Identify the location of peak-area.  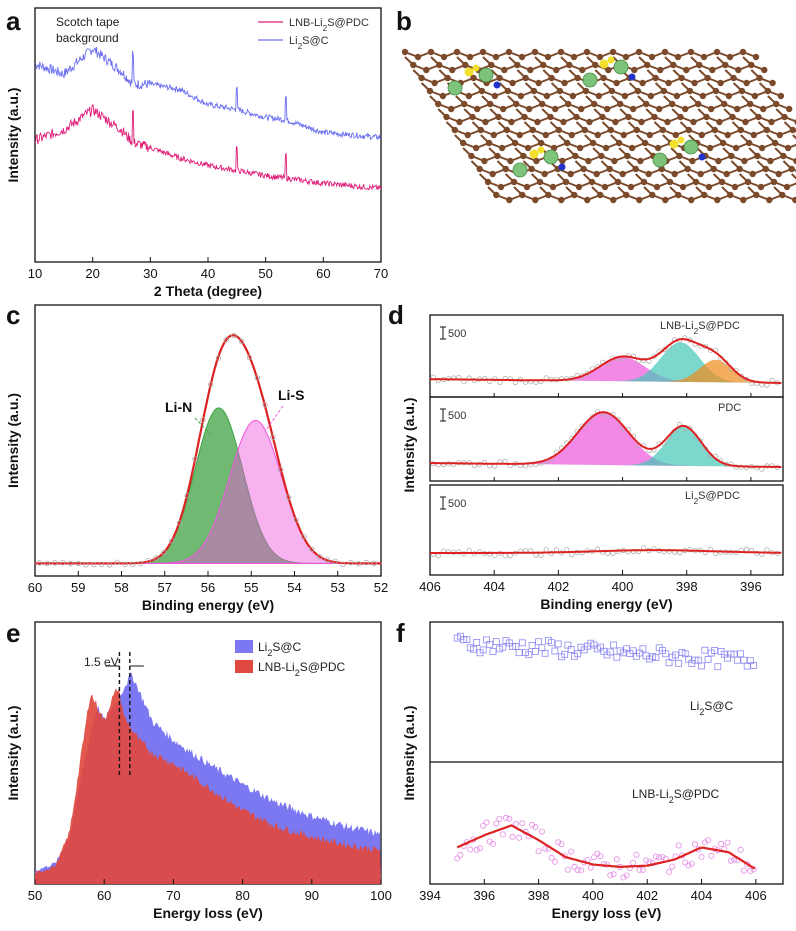
(606, 439).